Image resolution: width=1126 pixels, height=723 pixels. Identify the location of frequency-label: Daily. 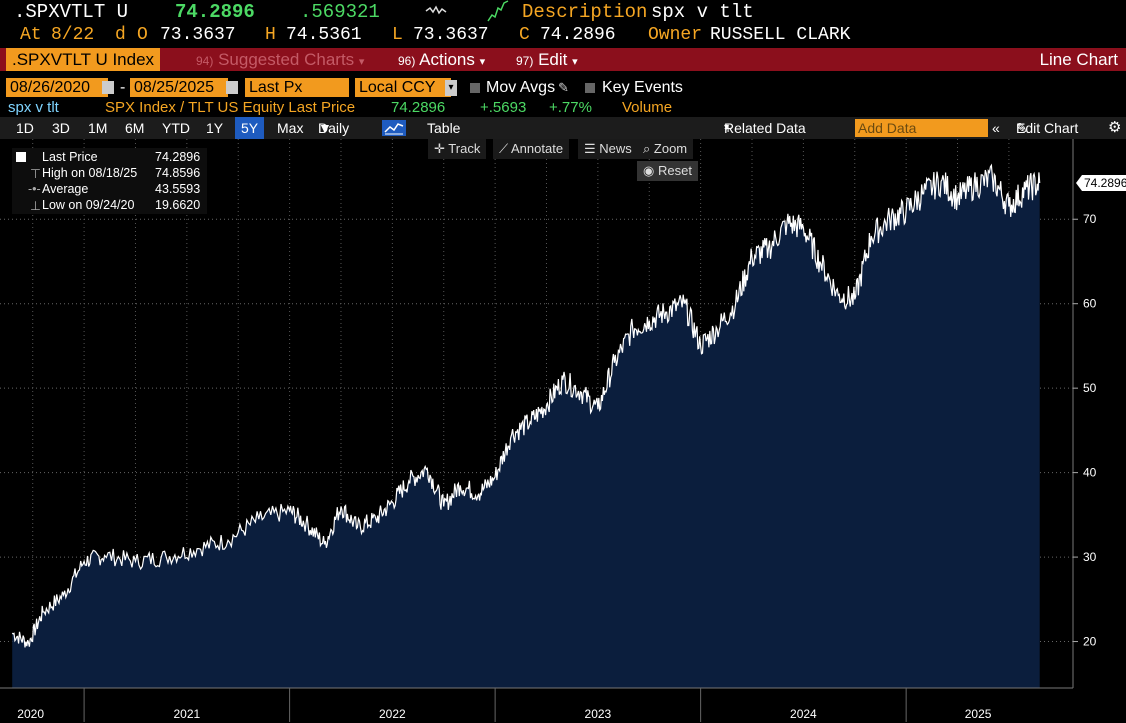
(334, 128).